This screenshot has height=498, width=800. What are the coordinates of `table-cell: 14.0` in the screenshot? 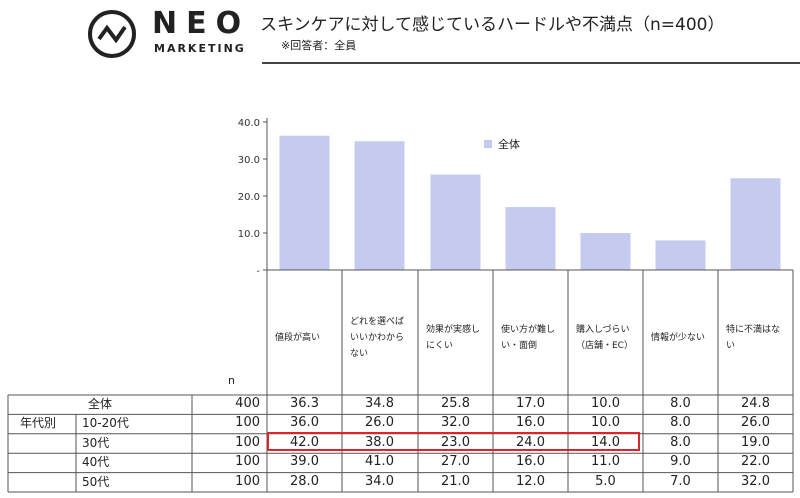 It's located at (605, 442).